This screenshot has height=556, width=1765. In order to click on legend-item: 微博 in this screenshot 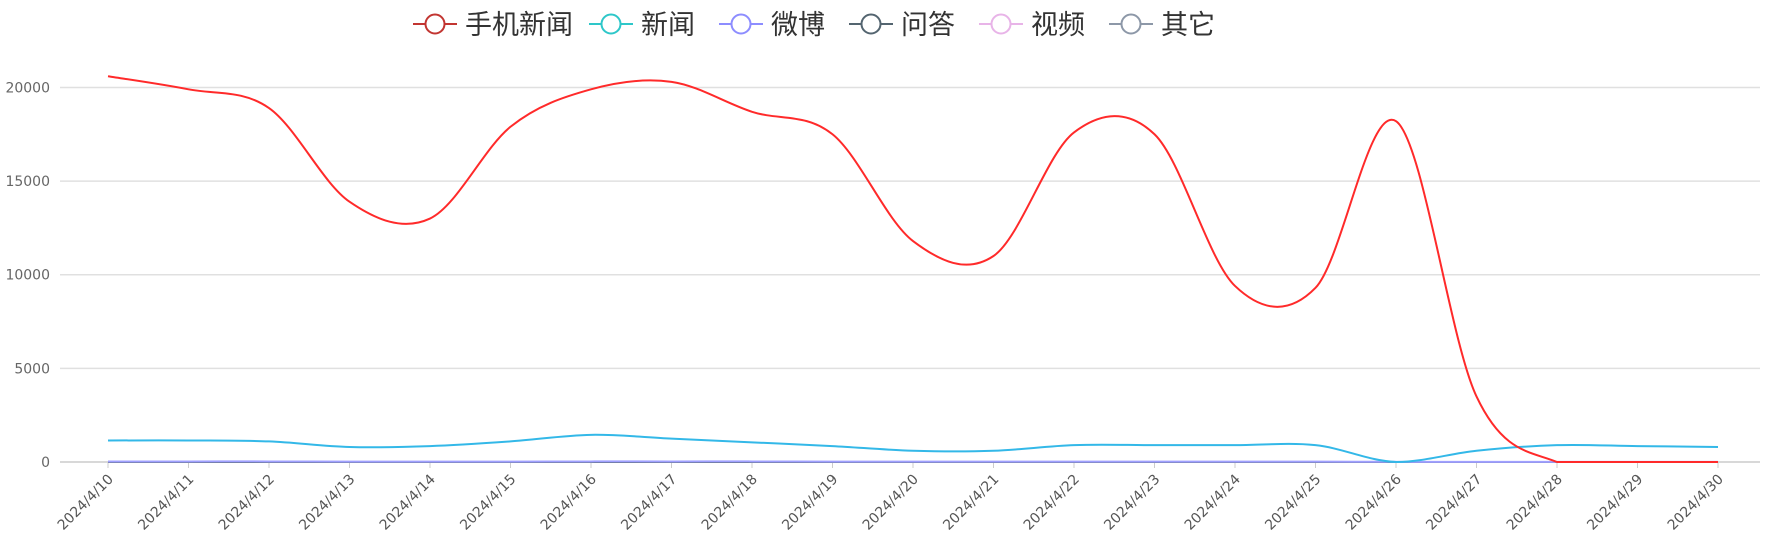, I will do `click(772, 25)`.